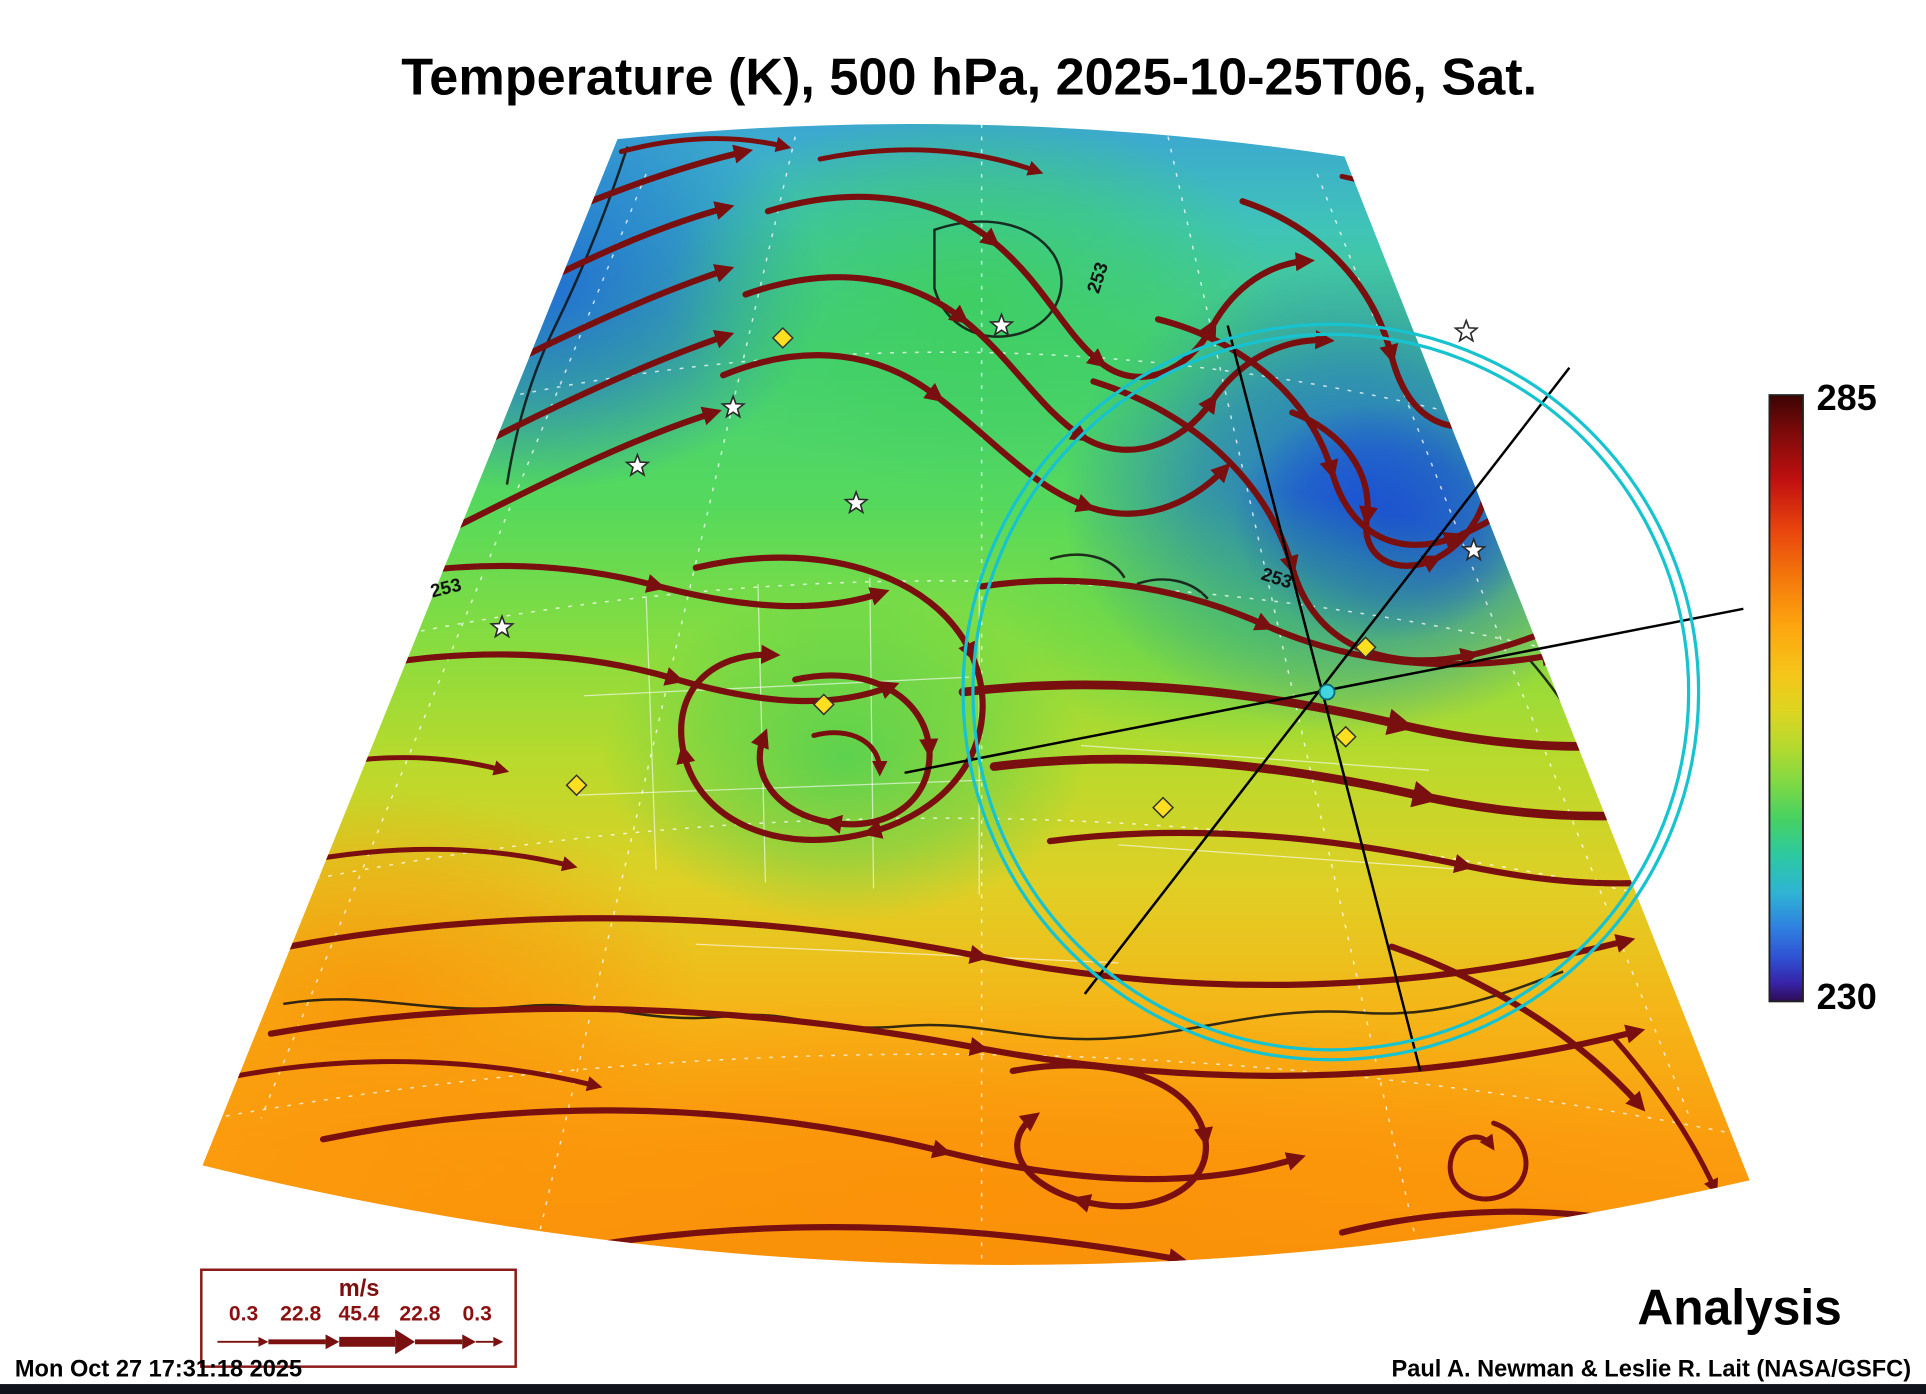 The width and height of the screenshot is (1926, 1394). What do you see at coordinates (360, 1342) in the screenshot?
I see `wind-speed-arrow-scale` at bounding box center [360, 1342].